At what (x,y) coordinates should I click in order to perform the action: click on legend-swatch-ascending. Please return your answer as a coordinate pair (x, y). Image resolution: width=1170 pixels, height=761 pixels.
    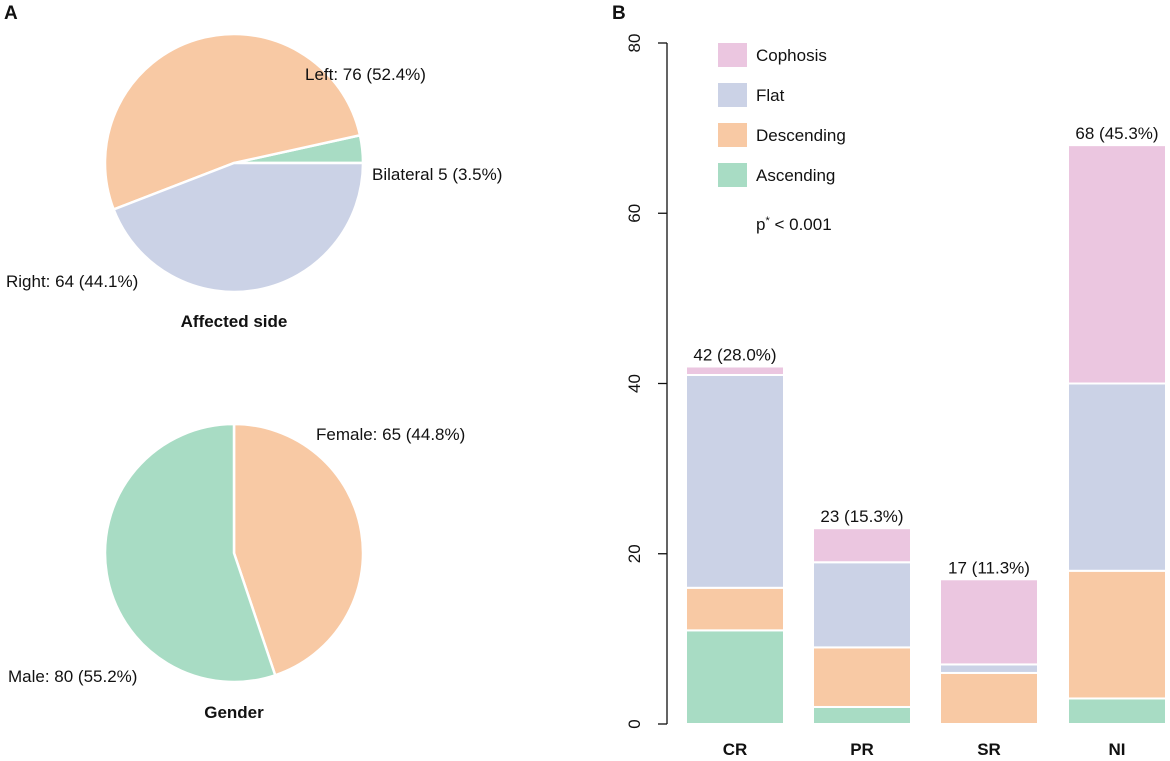
    Looking at the image, I should click on (732, 175).